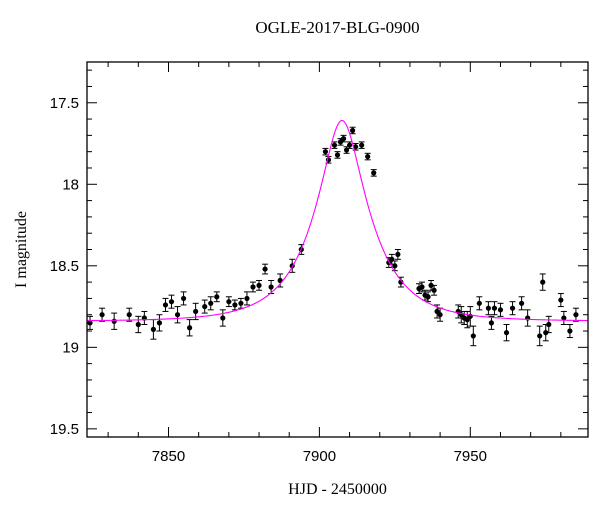  What do you see at coordinates (337, 489) in the screenshot?
I see `x-axis-title: HJD - 2450000` at bounding box center [337, 489].